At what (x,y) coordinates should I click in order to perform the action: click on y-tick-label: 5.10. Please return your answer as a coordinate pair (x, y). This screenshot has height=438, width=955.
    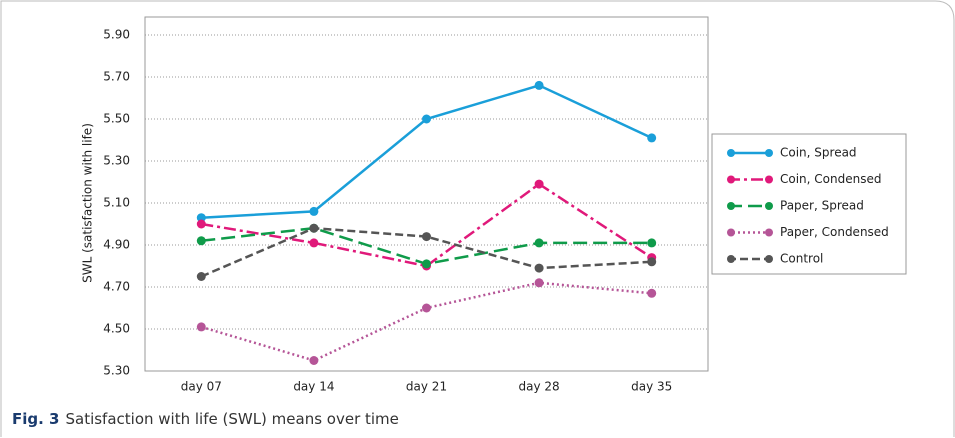
    Looking at the image, I should click on (116, 203).